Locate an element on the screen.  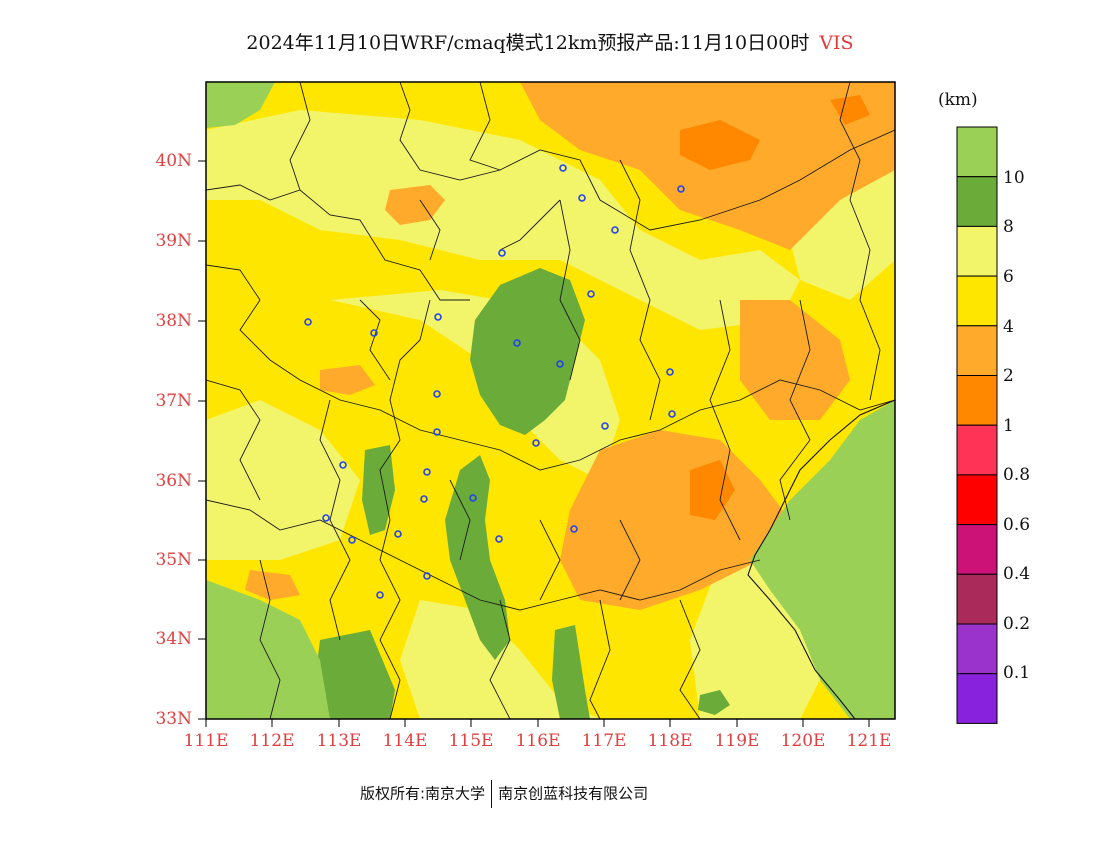
field-deeporange-north is located at coordinates (720, 145).